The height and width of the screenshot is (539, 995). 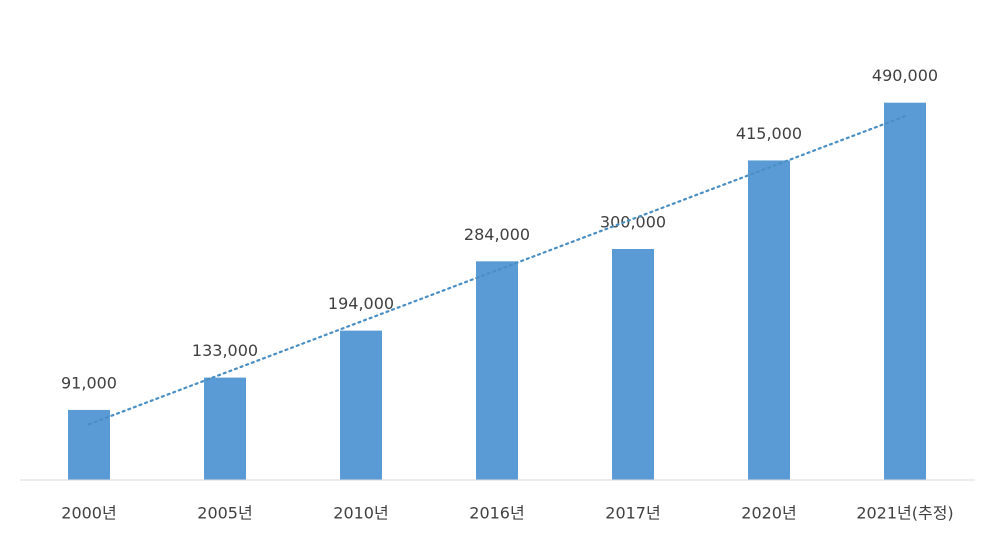 What do you see at coordinates (905, 75) in the screenshot?
I see `value-label: 490,000` at bounding box center [905, 75].